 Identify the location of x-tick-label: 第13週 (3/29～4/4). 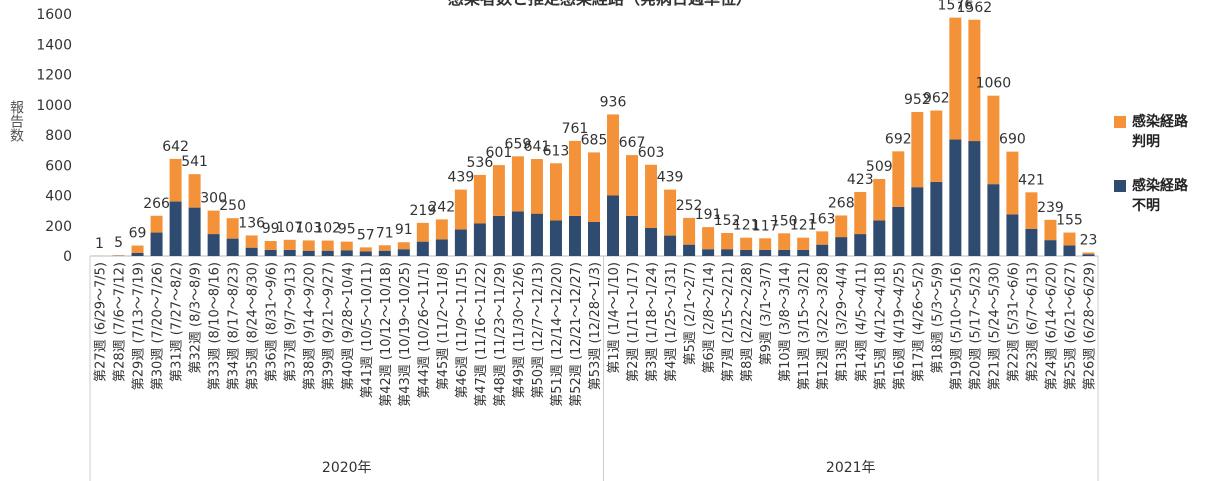
(842, 322).